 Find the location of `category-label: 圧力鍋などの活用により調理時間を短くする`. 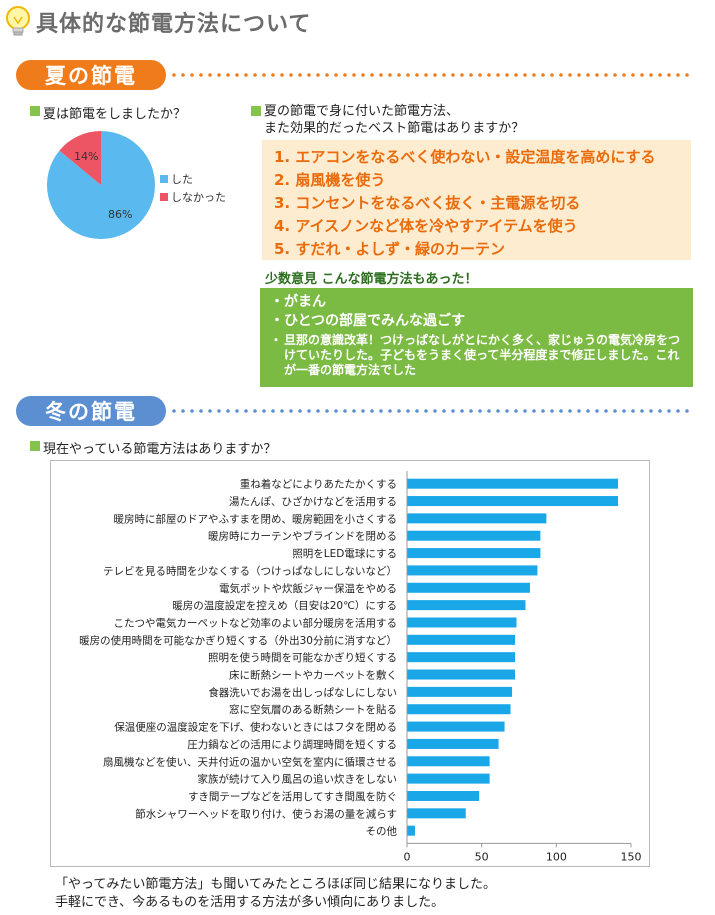

category-label: 圧力鍋などの活用により調理時間を短くする is located at coordinates (292, 744).